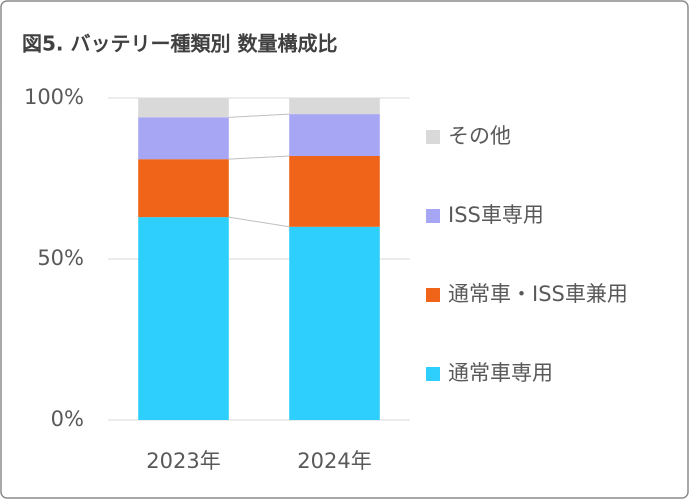  Describe the element at coordinates (334, 461) in the screenshot. I see `x-tick-label: 2024年` at that location.